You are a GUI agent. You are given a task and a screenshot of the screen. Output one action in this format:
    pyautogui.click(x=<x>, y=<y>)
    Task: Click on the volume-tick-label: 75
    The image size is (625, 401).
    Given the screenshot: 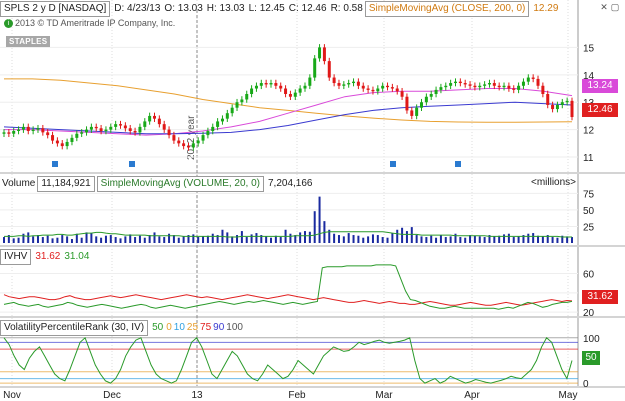 What is the action you would take?
    pyautogui.click(x=589, y=194)
    